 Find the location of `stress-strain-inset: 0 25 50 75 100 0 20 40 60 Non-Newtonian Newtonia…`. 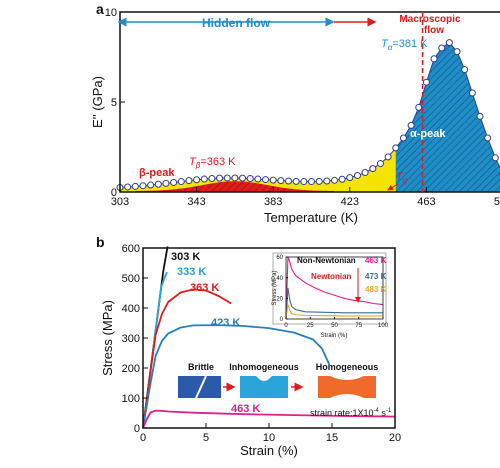

stress-strain-inset: 0 25 50 75 100 0 20 40 60 Non-Newtonian Newtonia… is located at coordinates (330, 295).